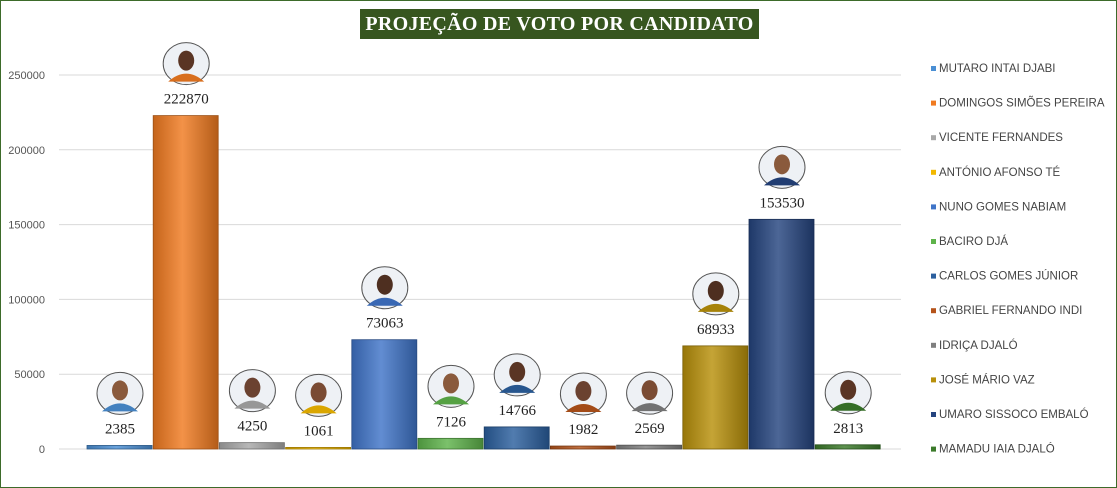  What do you see at coordinates (26, 151) in the screenshot?
I see `y-tick-label: 200000` at bounding box center [26, 151].